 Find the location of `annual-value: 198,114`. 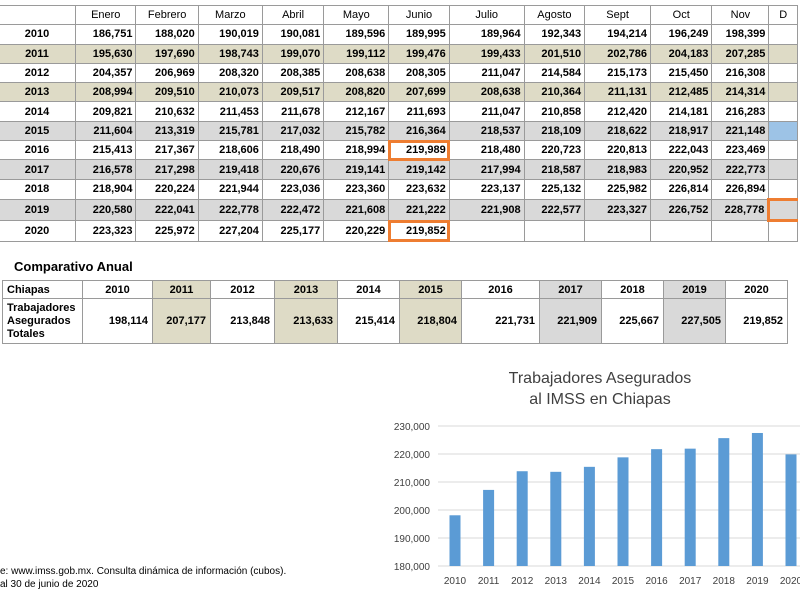

annual-value: 198,114 is located at coordinates (117, 321).